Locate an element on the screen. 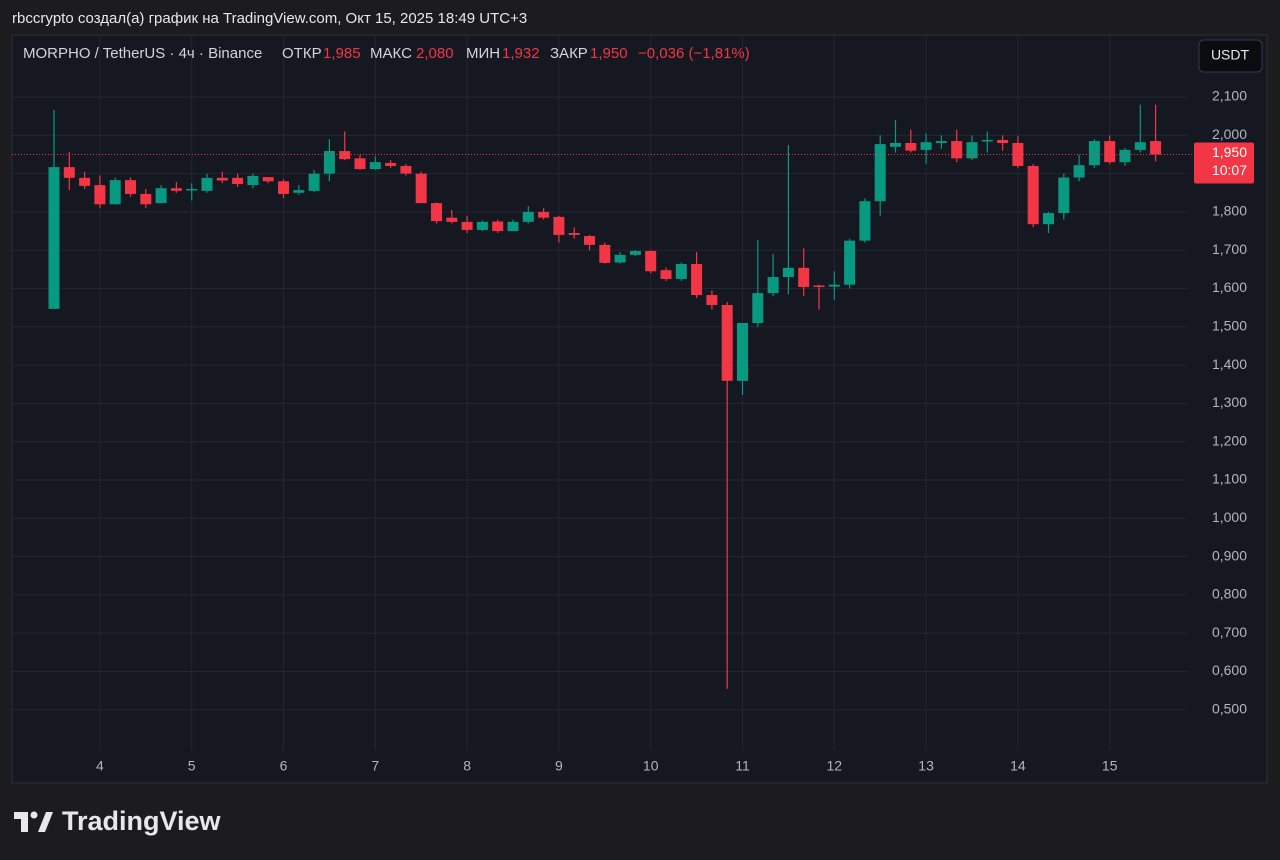 Image resolution: width=1280 pixels, height=860 pixels. y-tick-label: 1,400 is located at coordinates (1229, 364).